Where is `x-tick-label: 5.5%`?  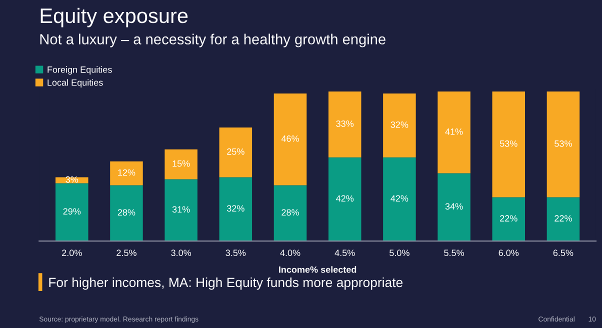 x-tick-label: 5.5% is located at coordinates (454, 253).